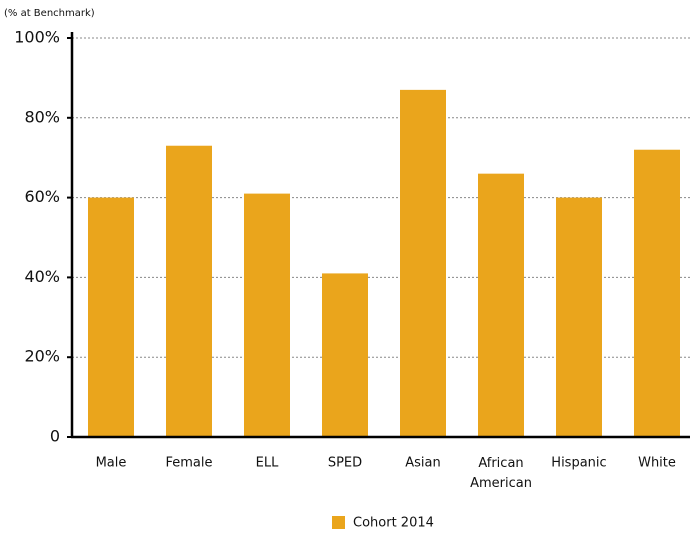  What do you see at coordinates (49, 13) in the screenshot?
I see `y-axis-label: (% at Benchmark)` at bounding box center [49, 13].